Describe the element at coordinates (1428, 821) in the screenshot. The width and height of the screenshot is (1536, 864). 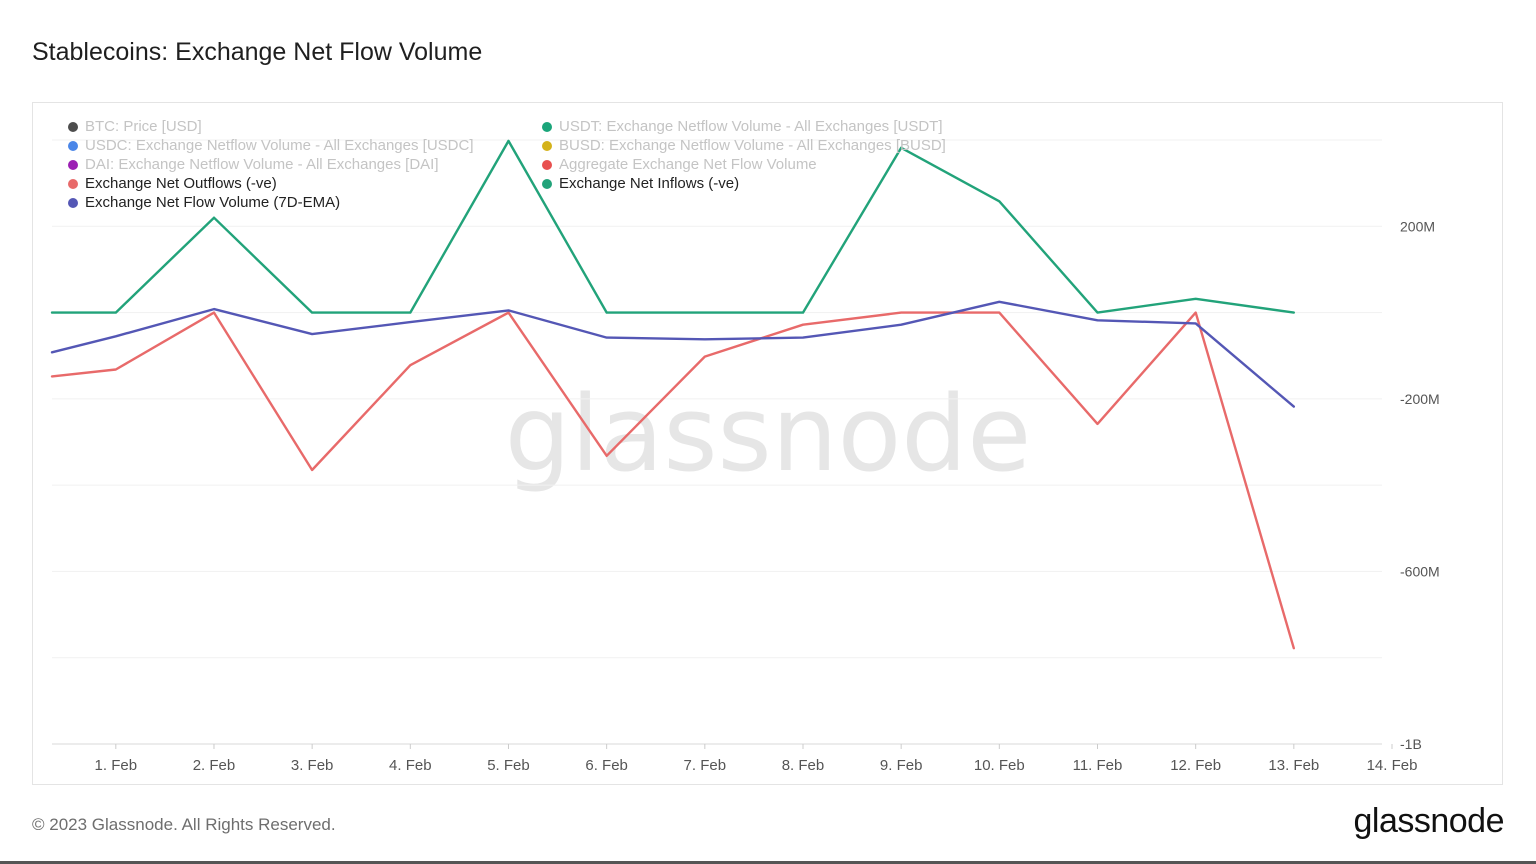
I see `glassnode-logo: glassnode` at that location.